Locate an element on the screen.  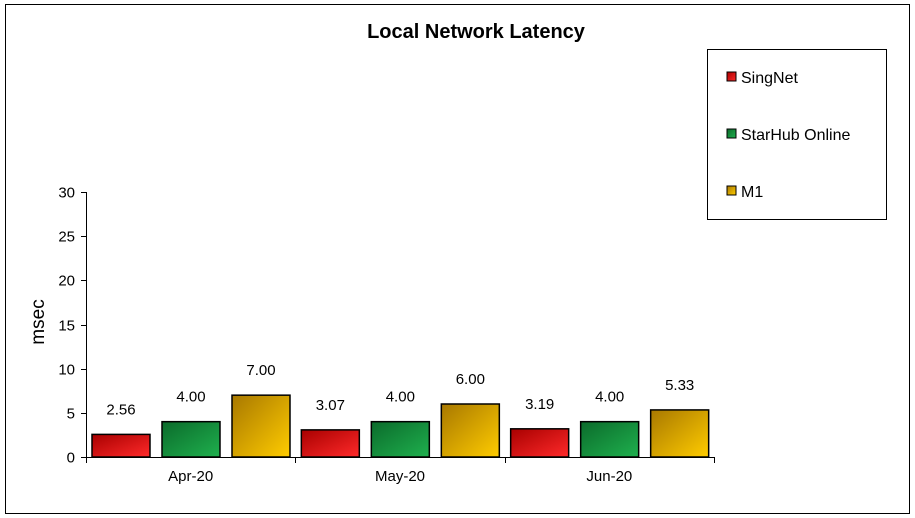
y-tick-label: 30 is located at coordinates (66, 193).